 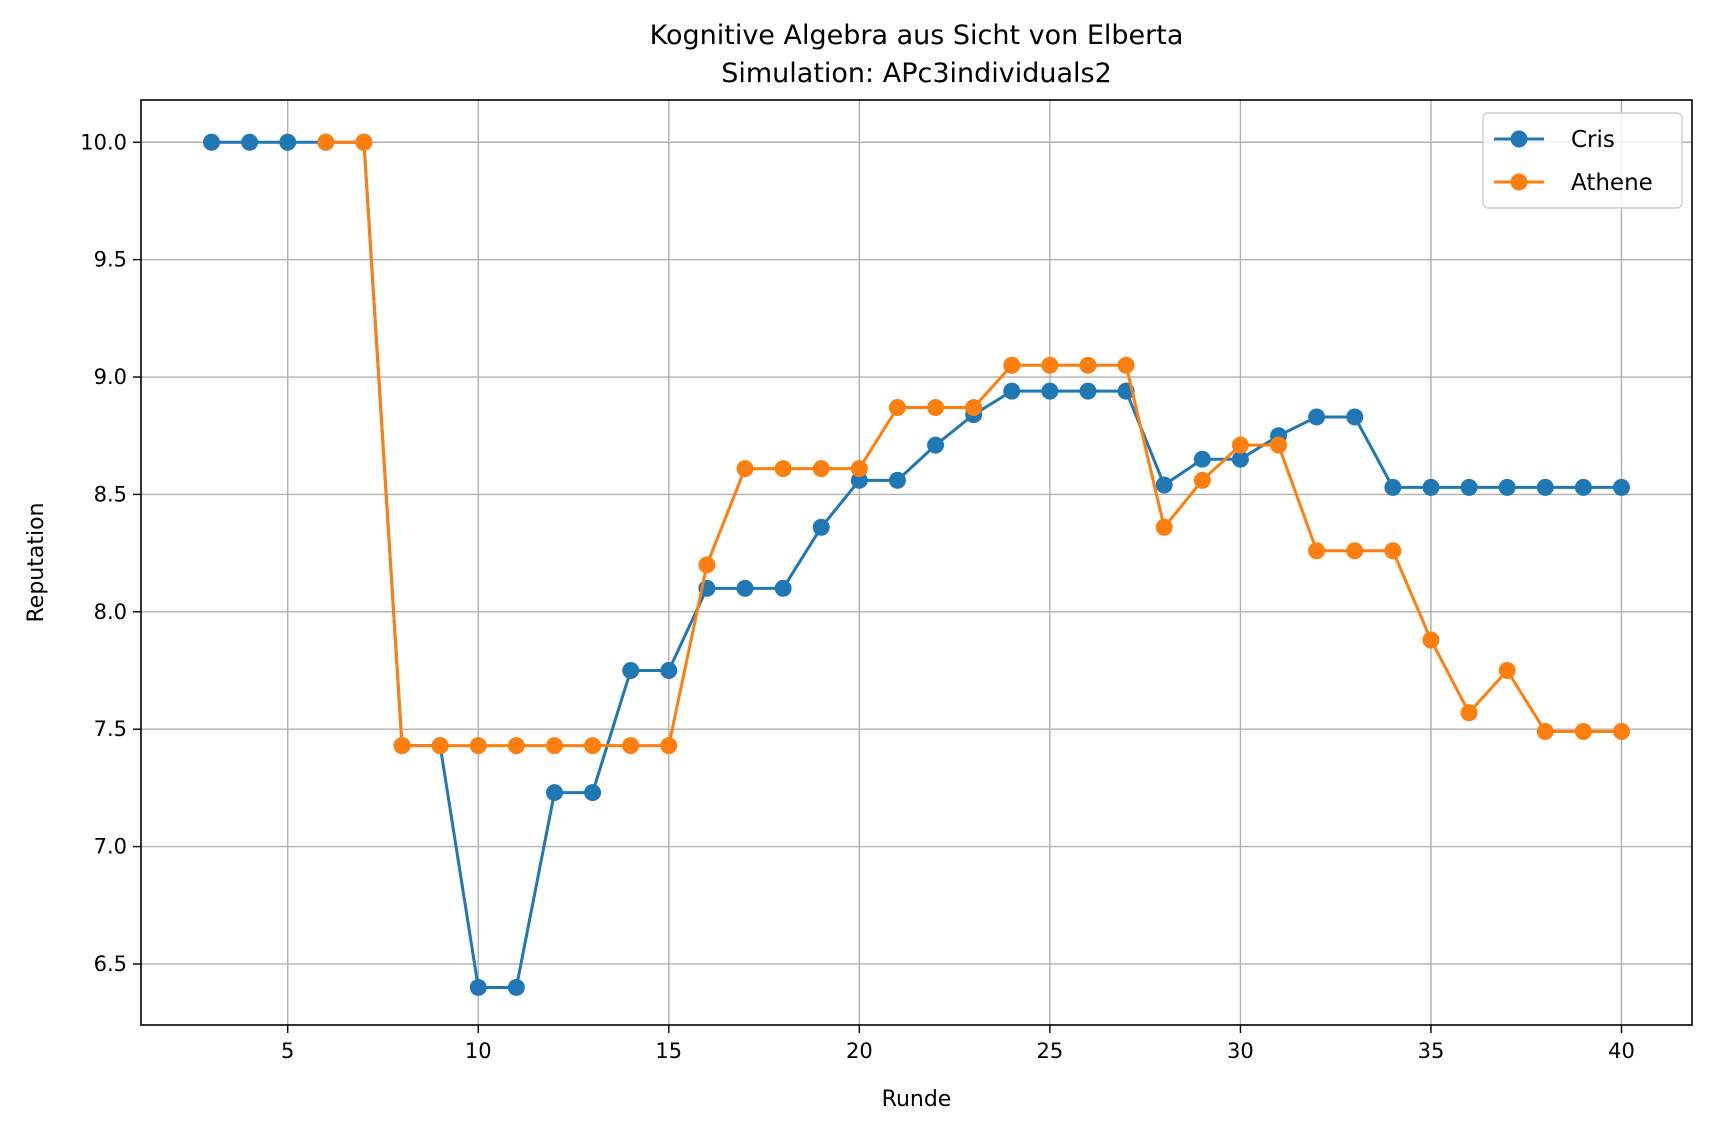 I want to click on legend-box, so click(x=1582, y=160).